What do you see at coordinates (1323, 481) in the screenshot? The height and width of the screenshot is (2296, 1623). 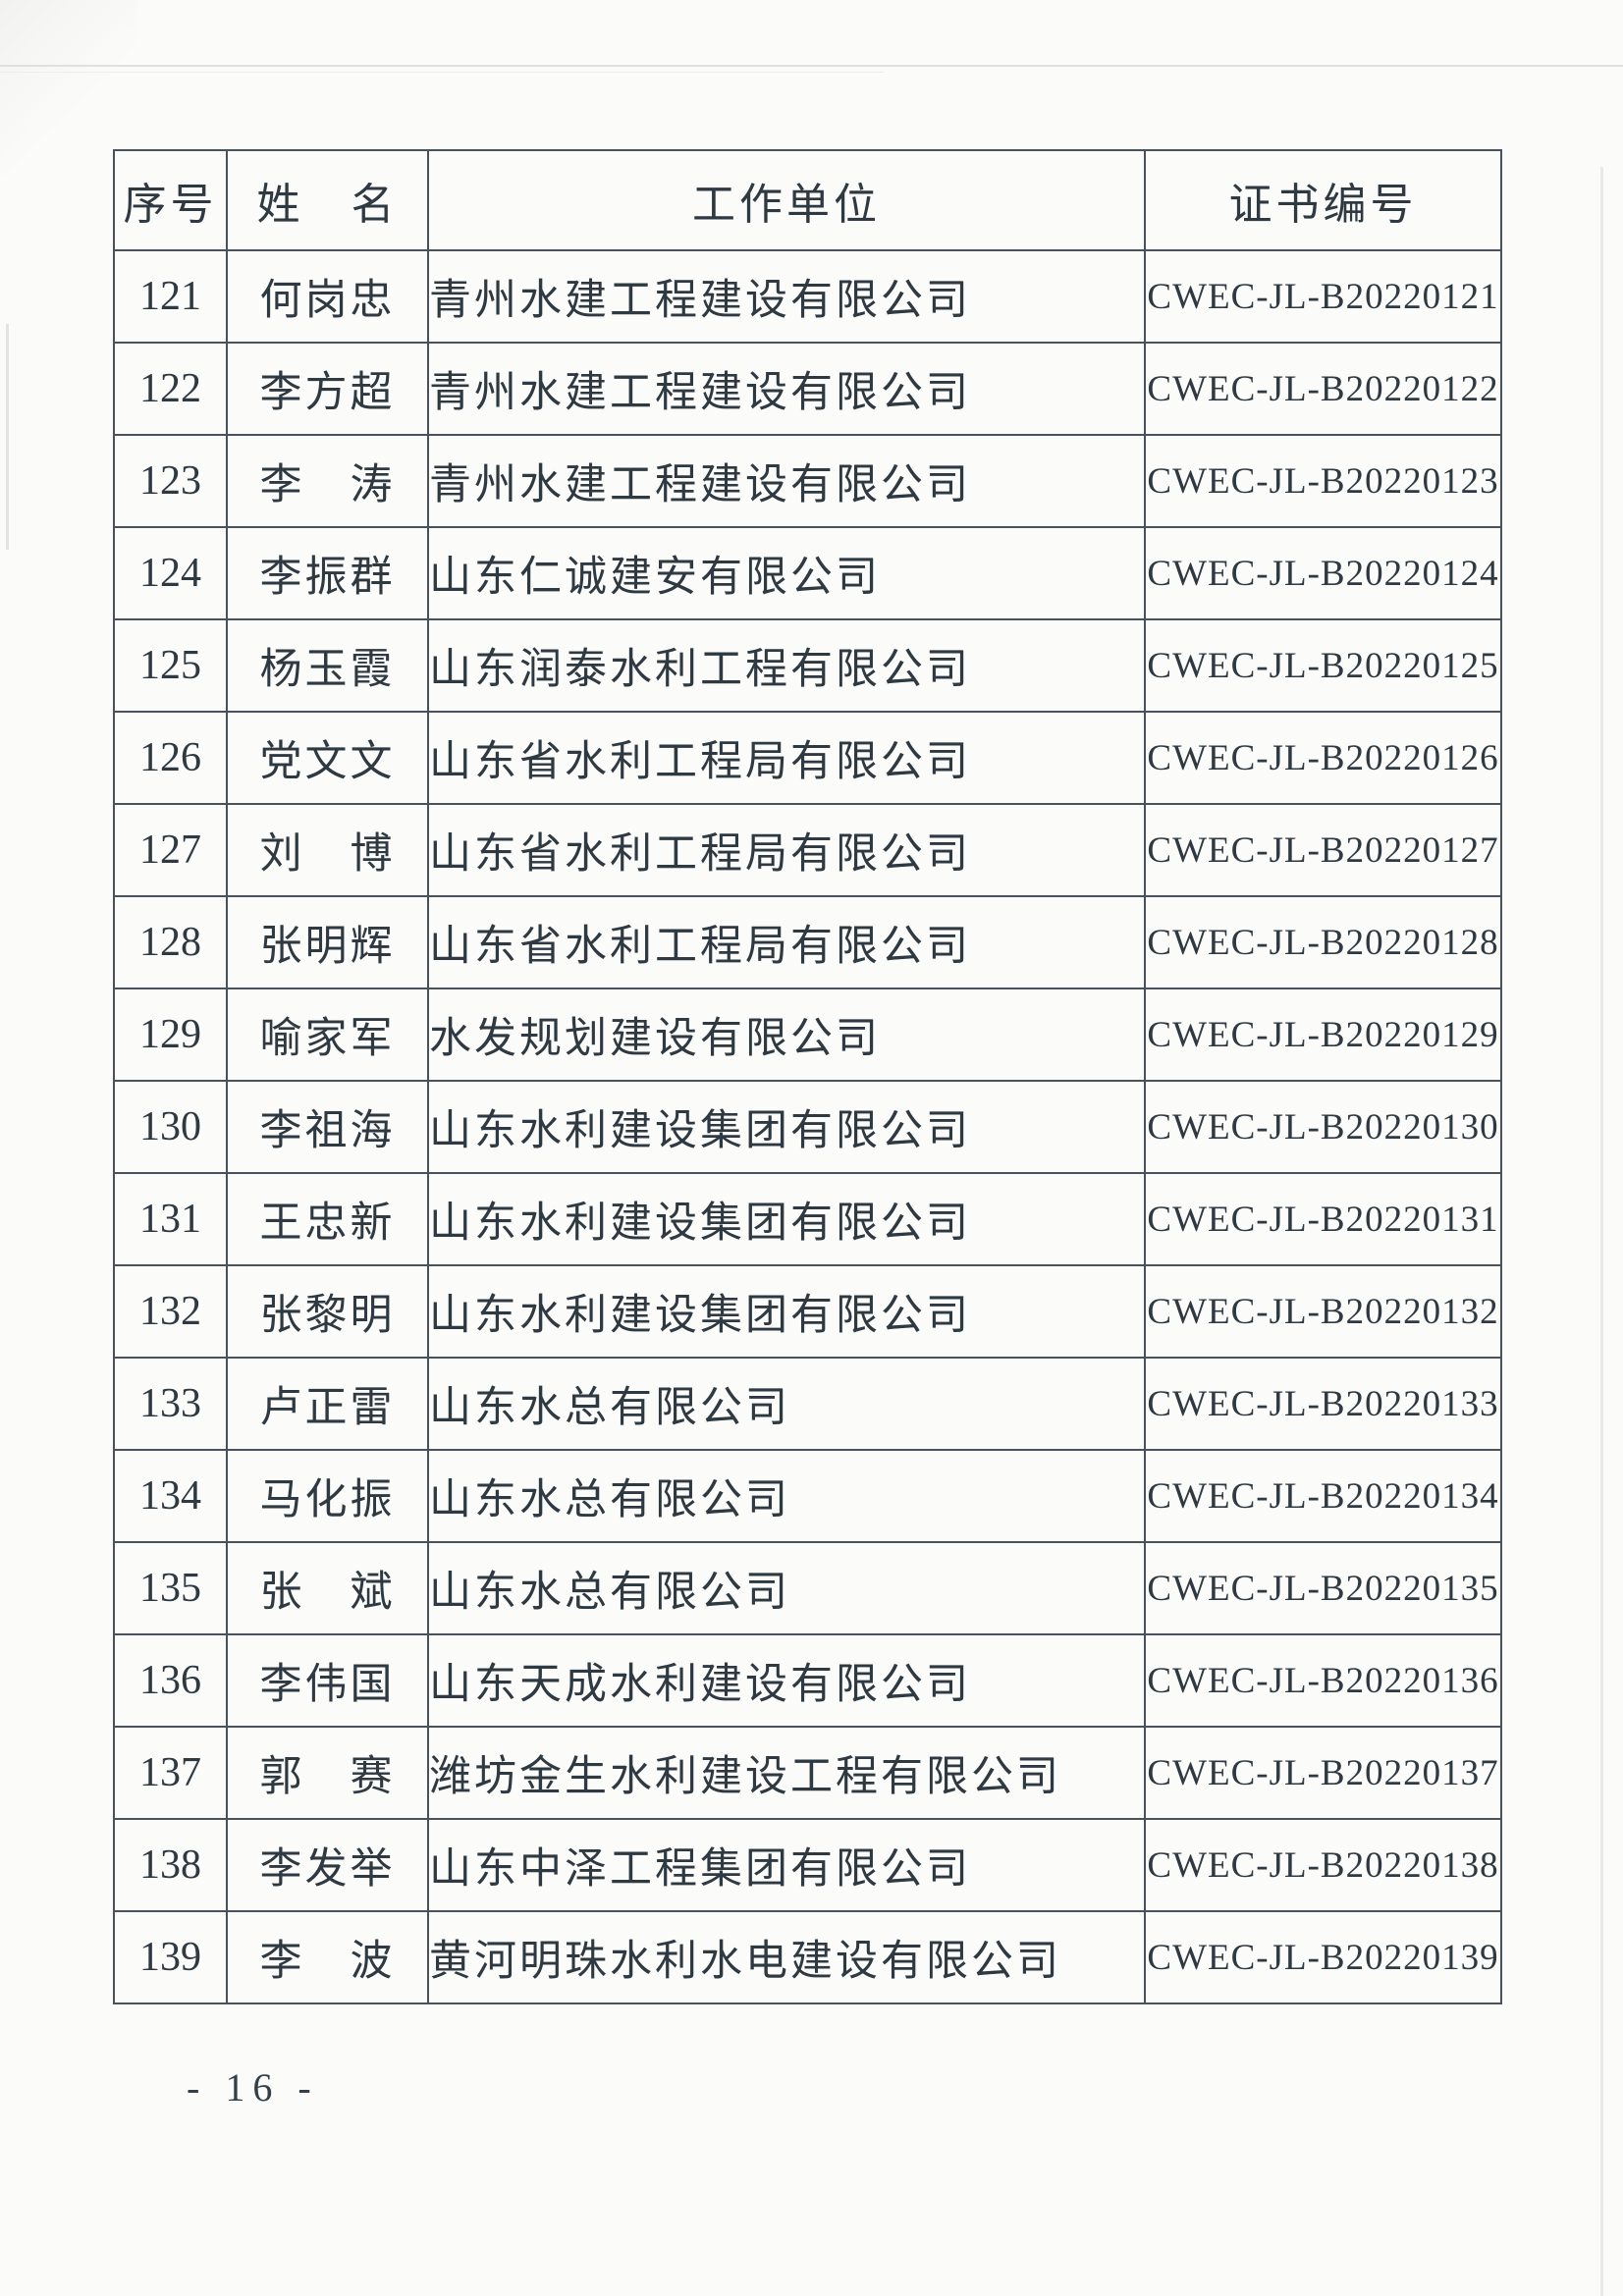 I see `cert-number-cell: CWEC-JL-B20220123` at bounding box center [1323, 481].